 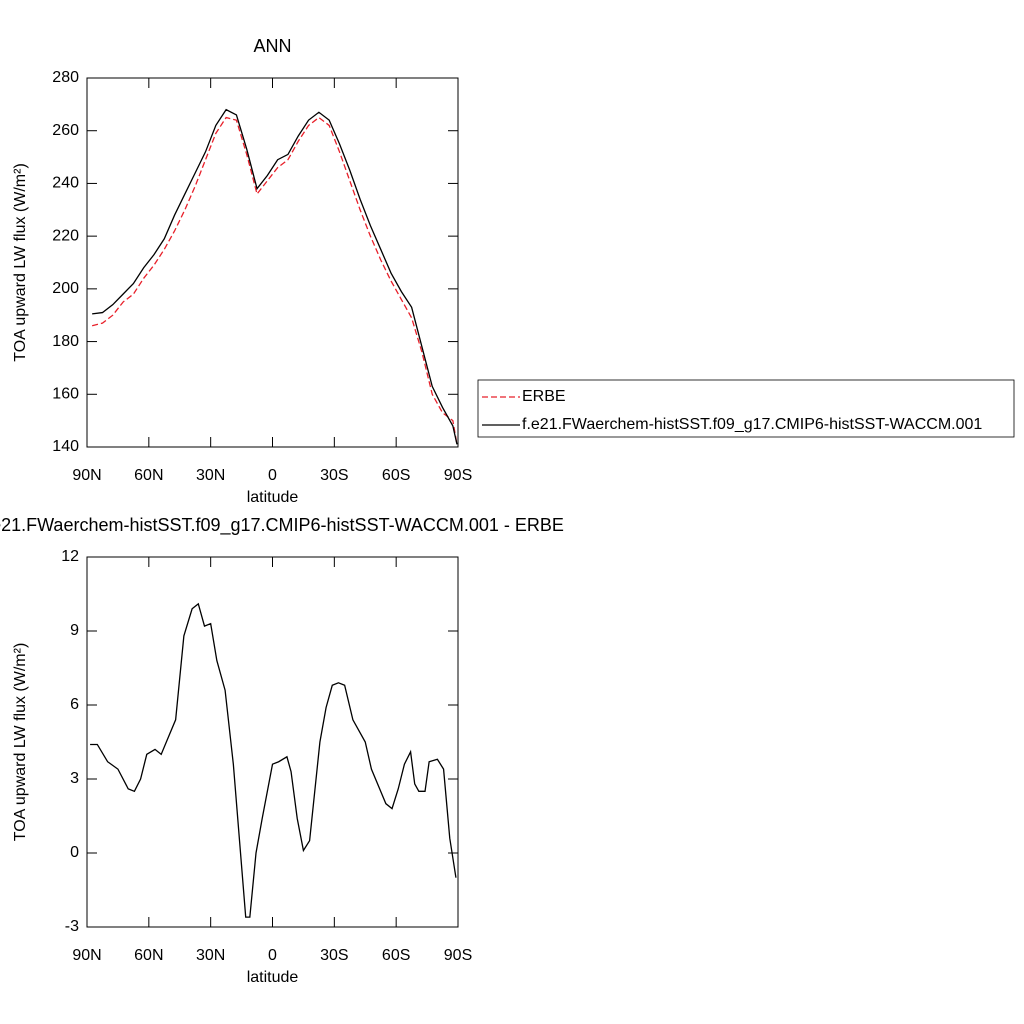 What do you see at coordinates (65, 235) in the screenshot?
I see `y-tick-label: 220` at bounding box center [65, 235].